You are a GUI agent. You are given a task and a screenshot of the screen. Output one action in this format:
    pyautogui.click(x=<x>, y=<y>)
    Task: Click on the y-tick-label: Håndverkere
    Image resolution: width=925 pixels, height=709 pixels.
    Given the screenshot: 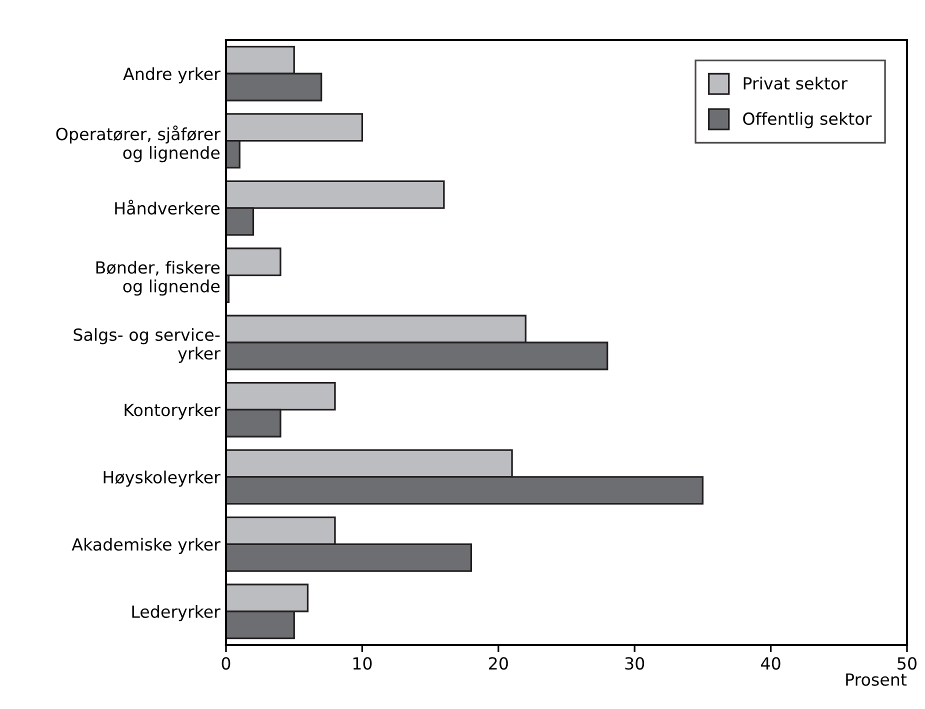 What is the action you would take?
    pyautogui.click(x=167, y=207)
    